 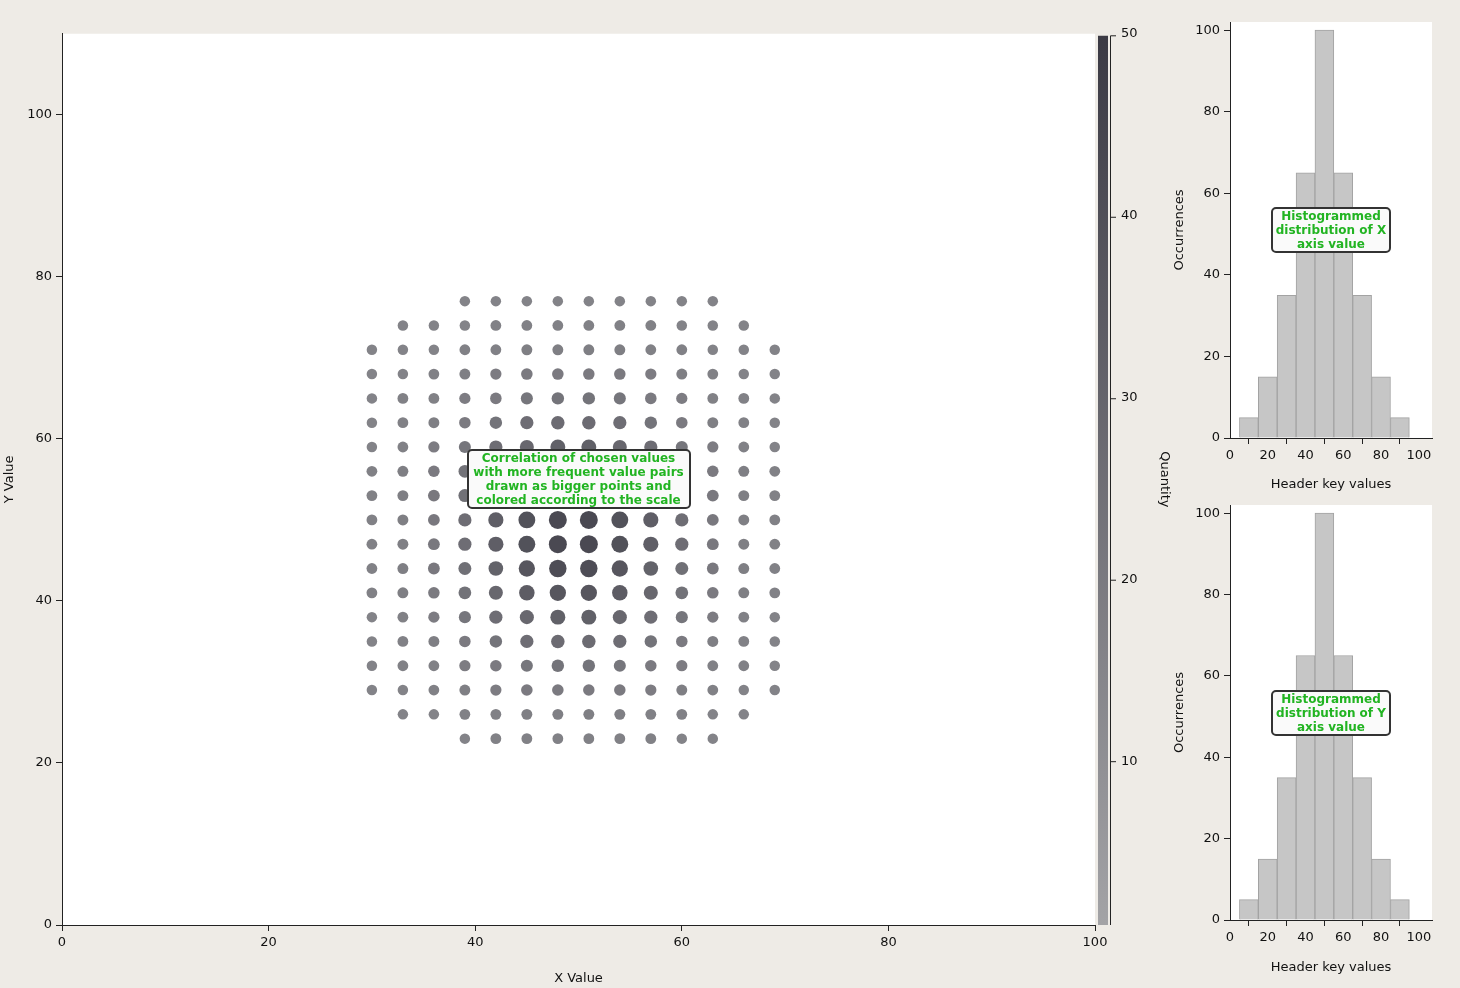 I want to click on x-axis-title: X Value, so click(x=578, y=977).